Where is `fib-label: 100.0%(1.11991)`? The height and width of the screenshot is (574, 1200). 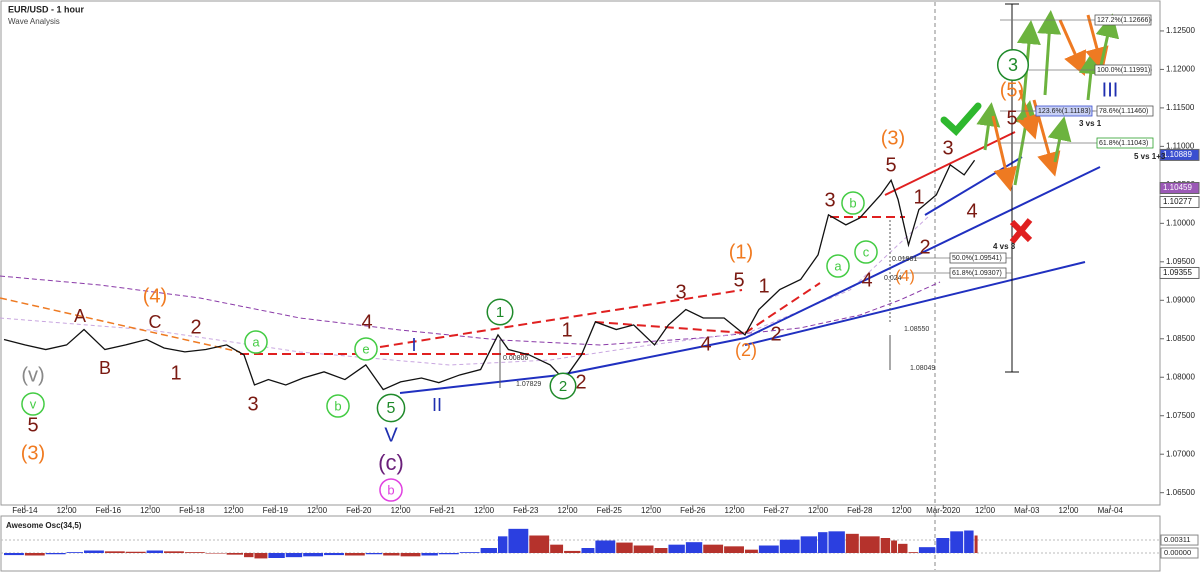 fib-label: 100.0%(1.11991) is located at coordinates (1123, 70).